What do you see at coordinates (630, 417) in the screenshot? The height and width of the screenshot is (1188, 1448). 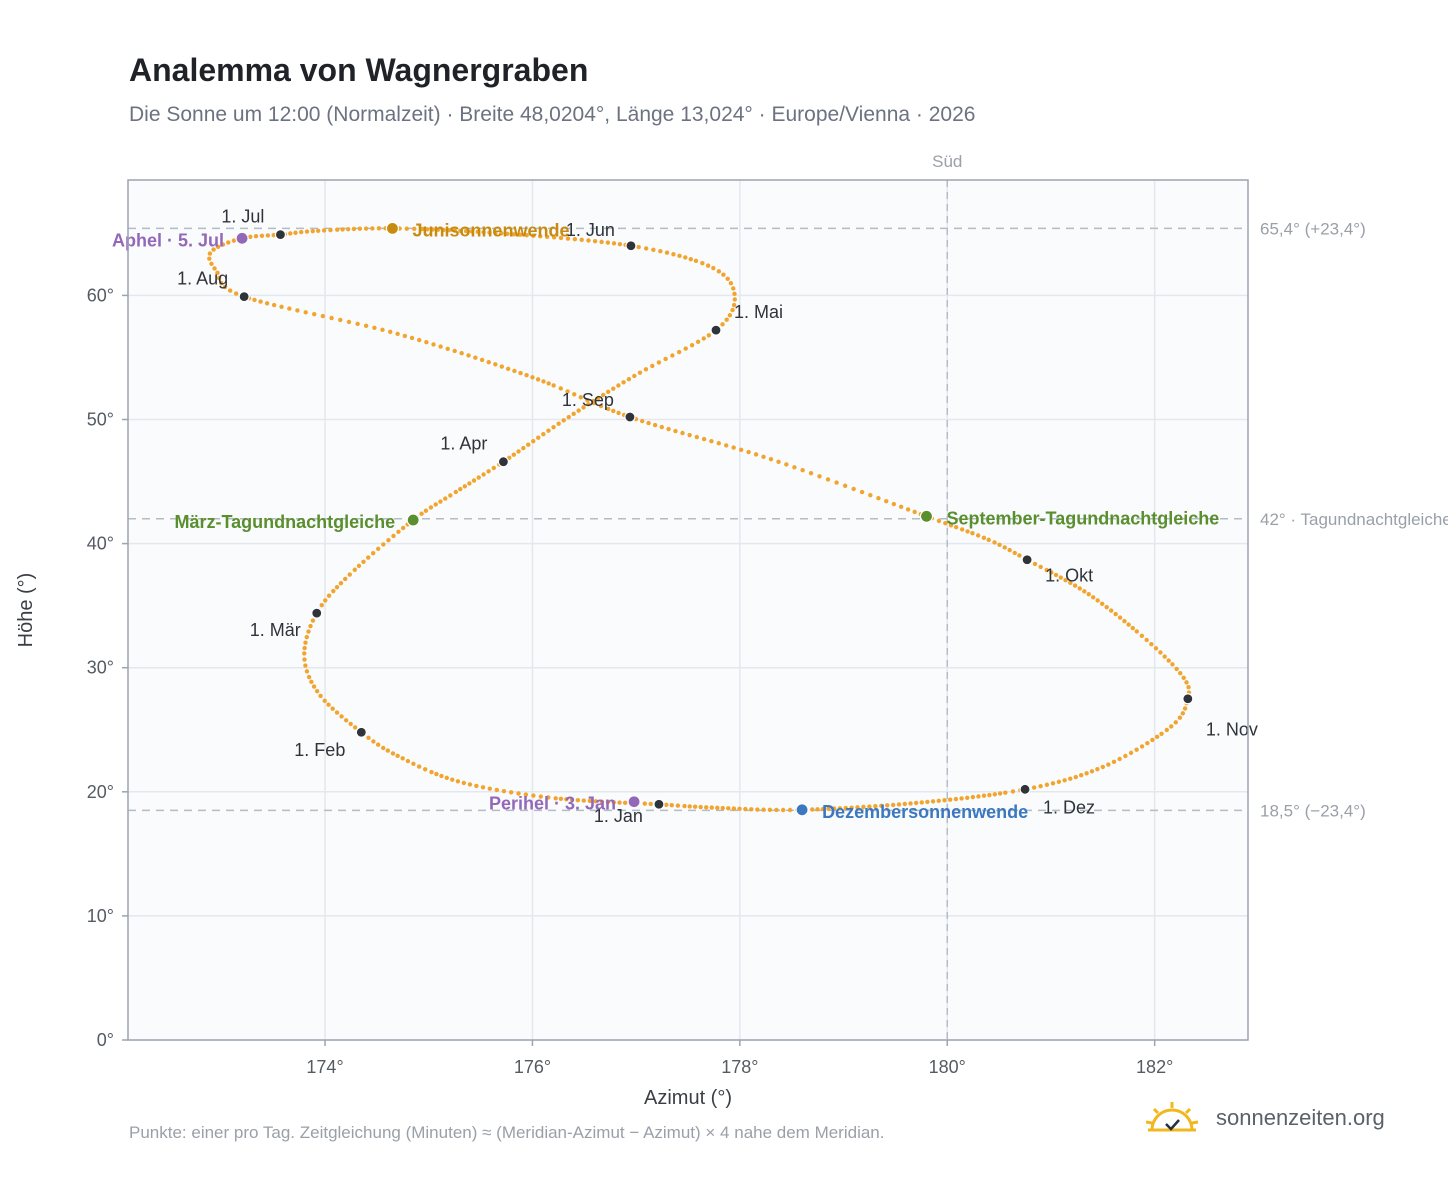 I see `month-marker` at bounding box center [630, 417].